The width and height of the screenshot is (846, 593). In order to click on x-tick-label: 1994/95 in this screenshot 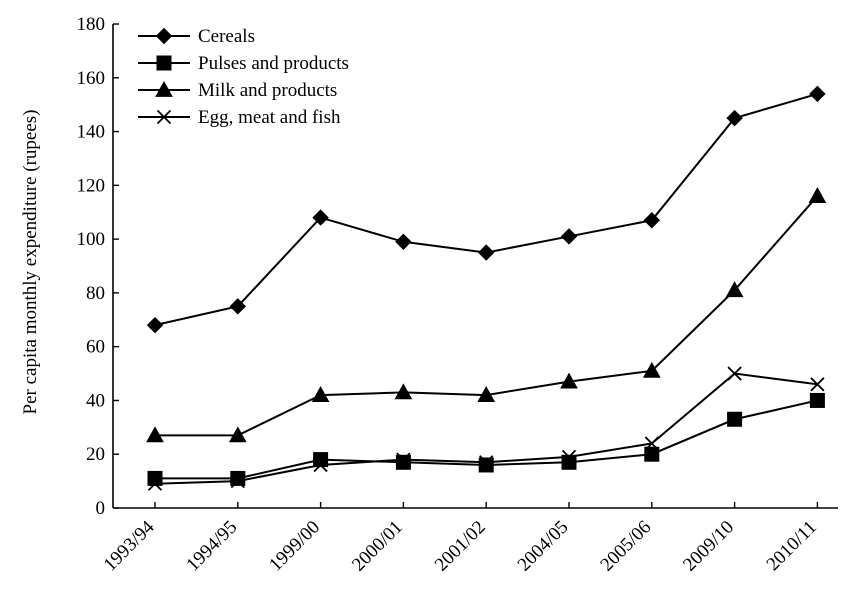, I will do `click(211, 546)`.